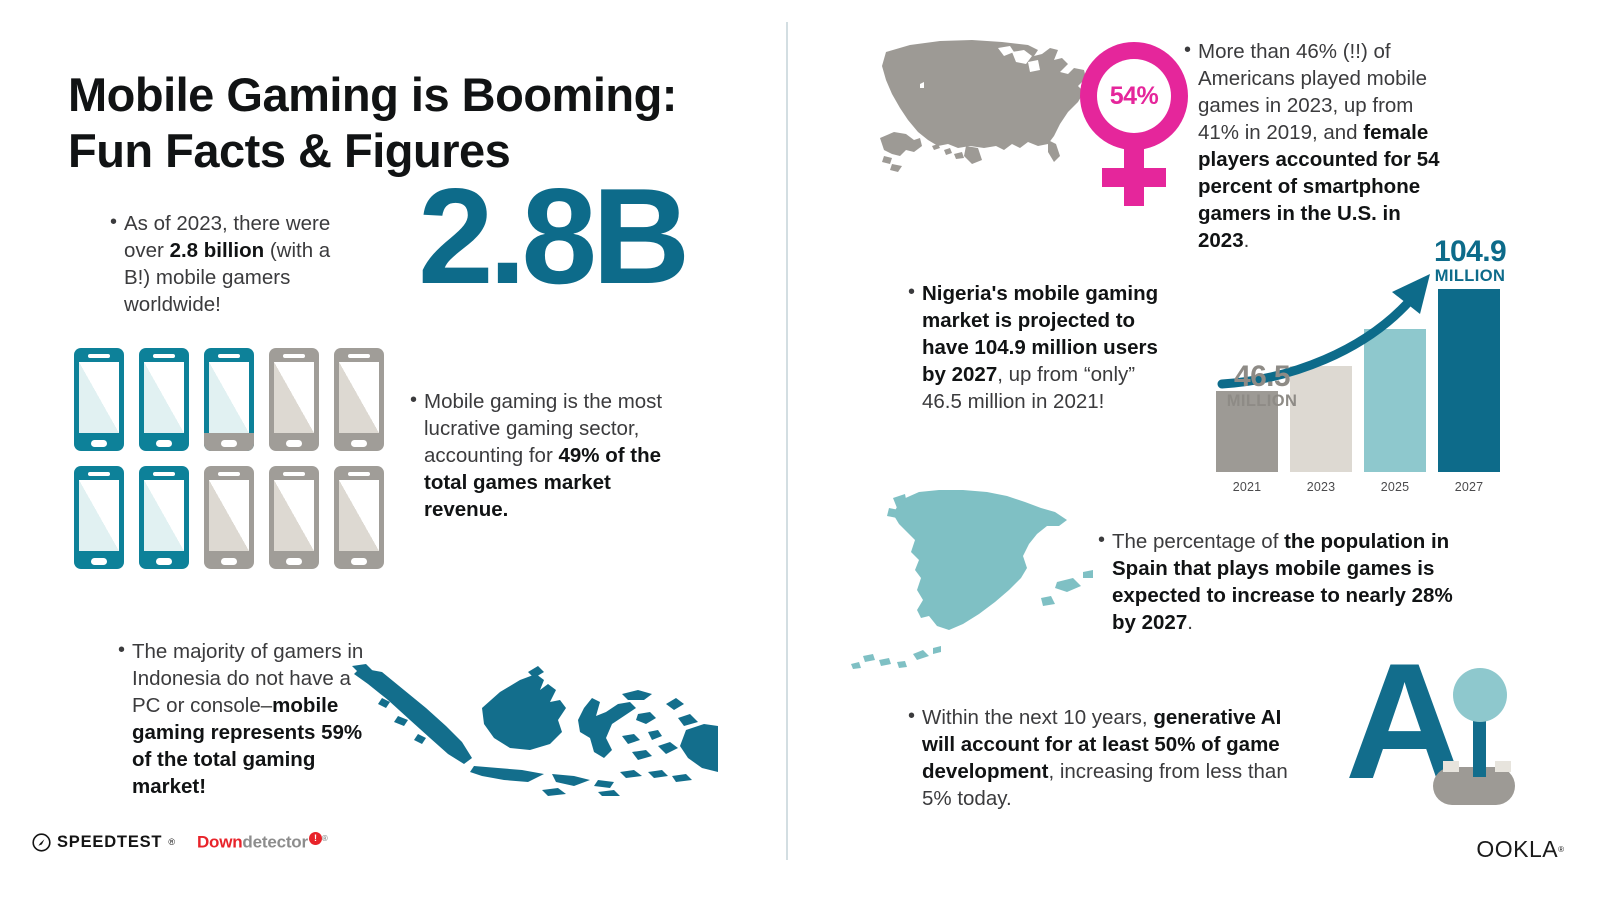 The width and height of the screenshot is (1600, 900). Describe the element at coordinates (372, 95) in the screenshot. I see `page-title-line1: Mobile Gaming is Booming:` at that location.